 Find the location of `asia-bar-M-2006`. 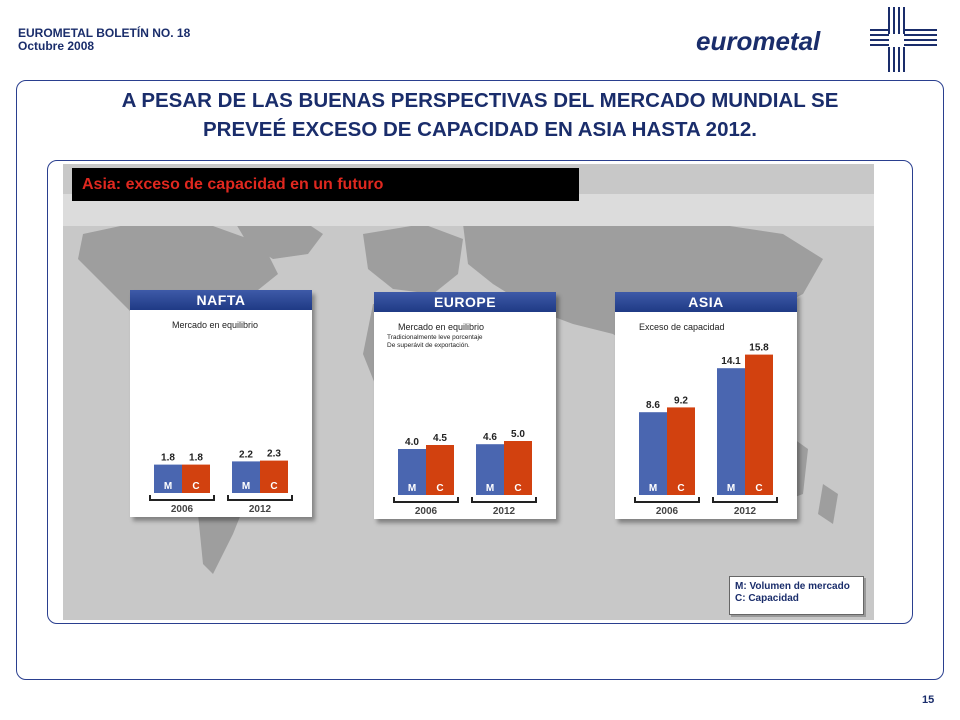

asia-bar-M-2006 is located at coordinates (653, 453).